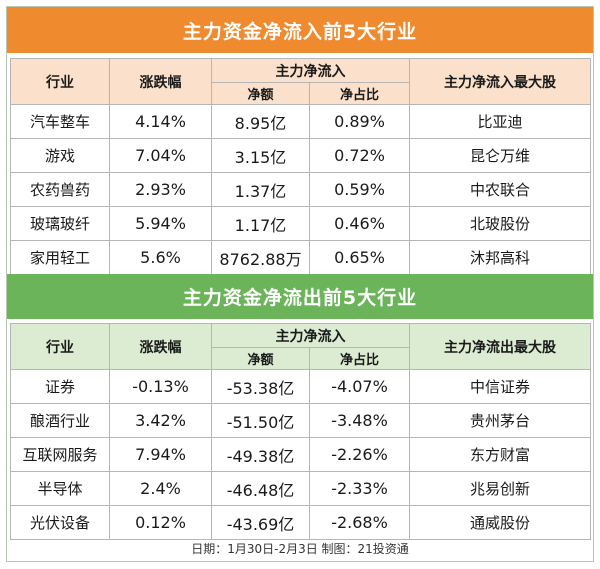 This screenshot has width=600, height=569. I want to click on table-row: 家用轻工 5.6% 8762.88万 0.65% 沐邦高科, so click(300, 257).